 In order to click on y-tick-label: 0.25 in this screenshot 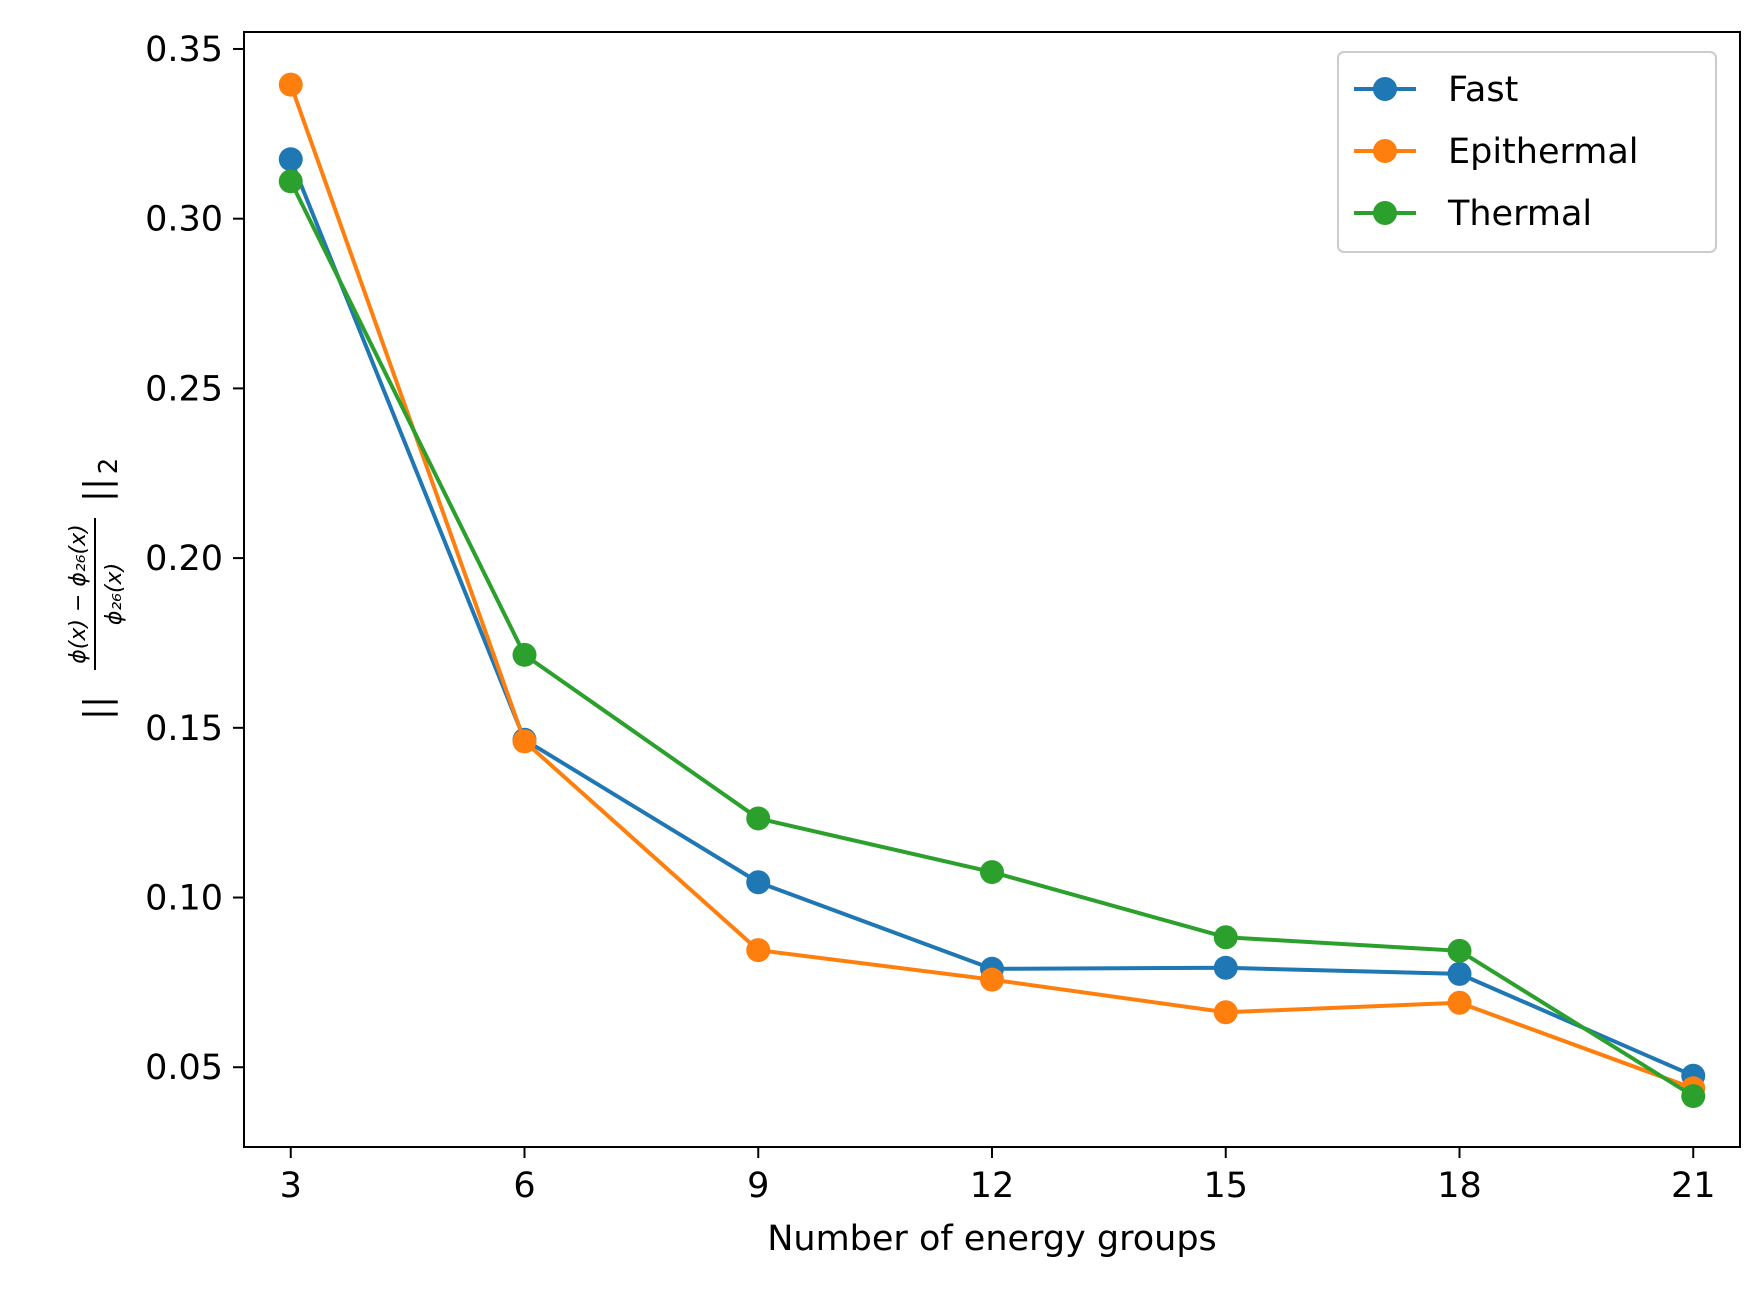, I will do `click(184, 389)`.